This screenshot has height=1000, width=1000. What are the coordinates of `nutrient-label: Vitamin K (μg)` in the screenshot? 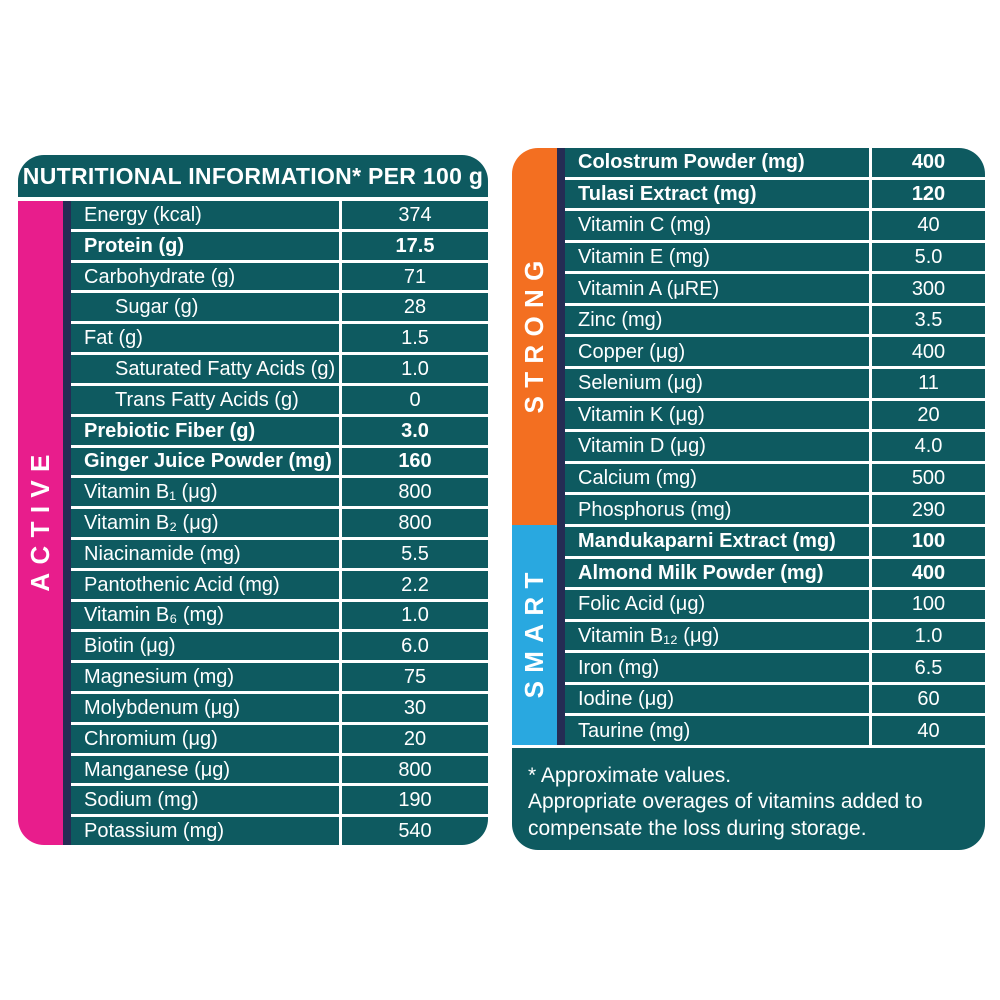 It's located at (717, 415).